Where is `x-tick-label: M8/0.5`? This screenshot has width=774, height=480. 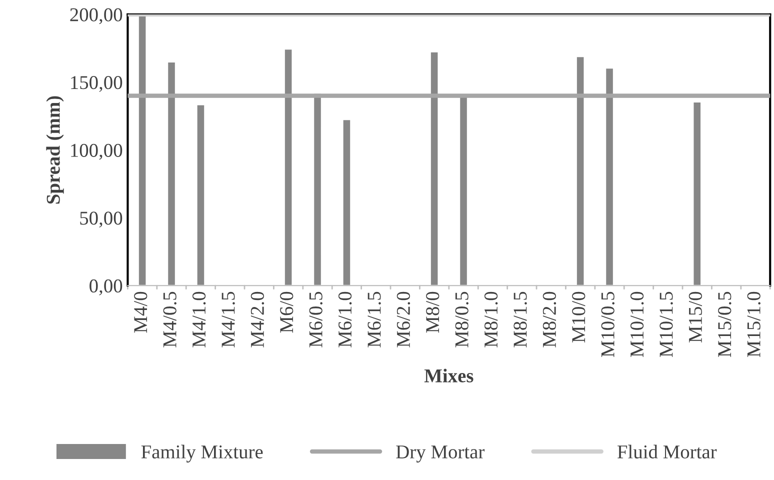
x-tick-label: M8/0.5 is located at coordinates (461, 320).